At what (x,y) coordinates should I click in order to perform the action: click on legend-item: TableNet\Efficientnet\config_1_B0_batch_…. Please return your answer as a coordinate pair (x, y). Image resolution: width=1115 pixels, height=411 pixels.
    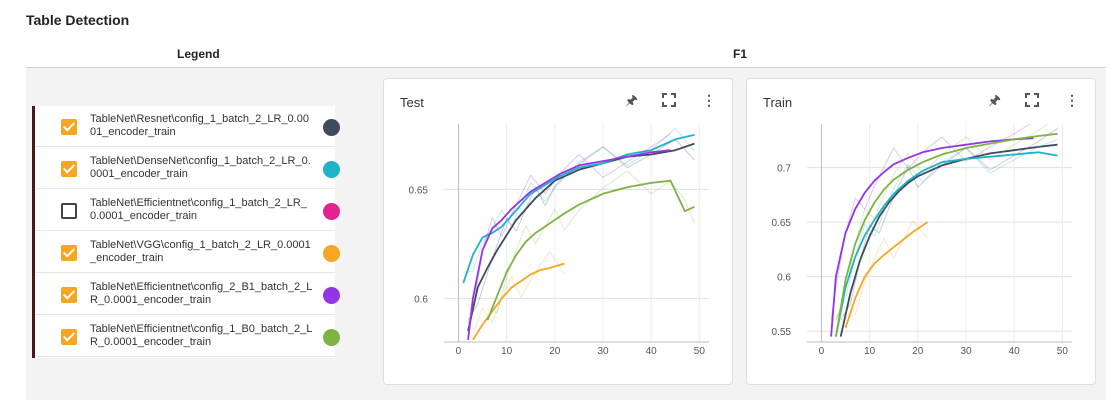
    Looking at the image, I should click on (187, 336).